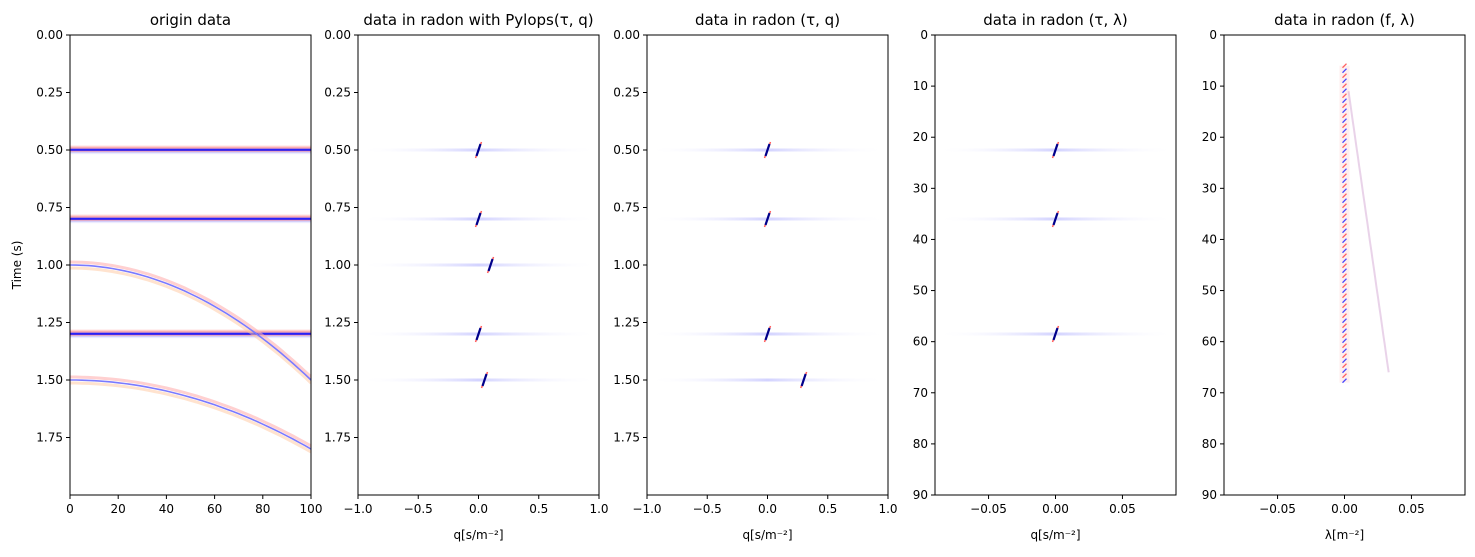 Image resolution: width=1475 pixels, height=557 pixels. I want to click on y-tick-label: 40, so click(1209, 239).